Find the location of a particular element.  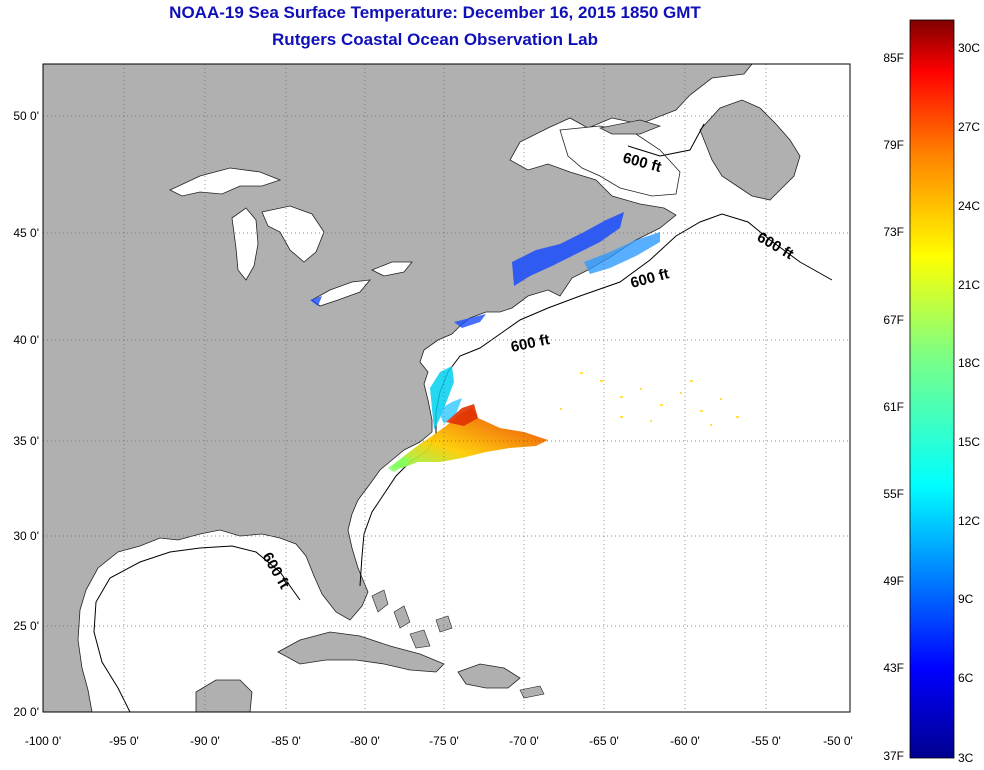

lon-tick: -65 0' is located at coordinates (604, 741).